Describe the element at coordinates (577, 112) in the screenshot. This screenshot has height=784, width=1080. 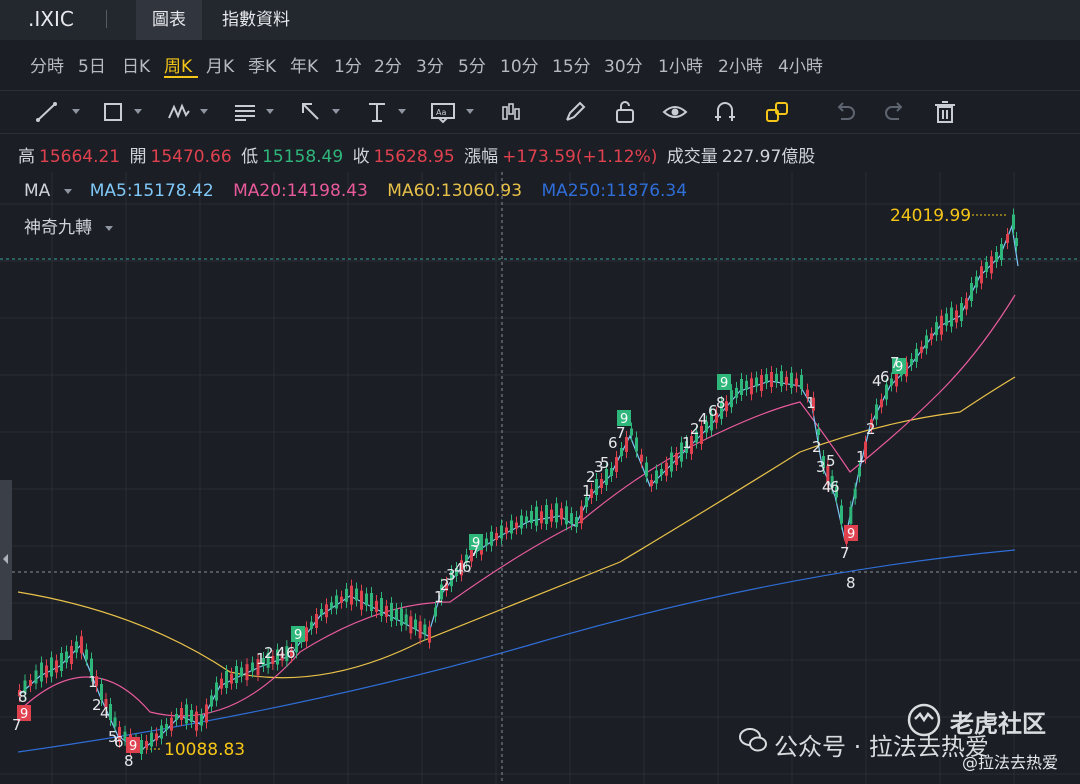
I see `pen-icon` at that location.